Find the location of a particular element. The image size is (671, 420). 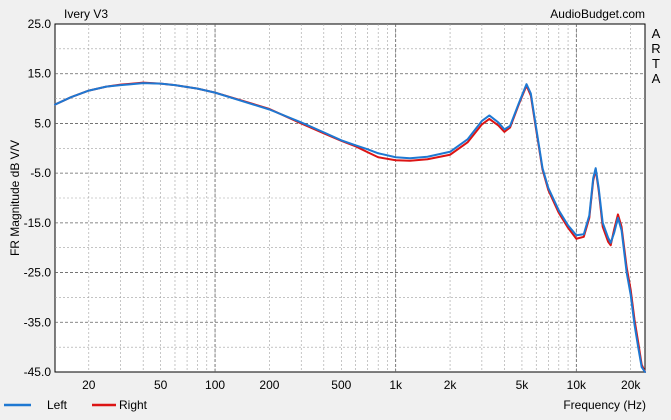

arta-letter: T is located at coordinates (656, 63).